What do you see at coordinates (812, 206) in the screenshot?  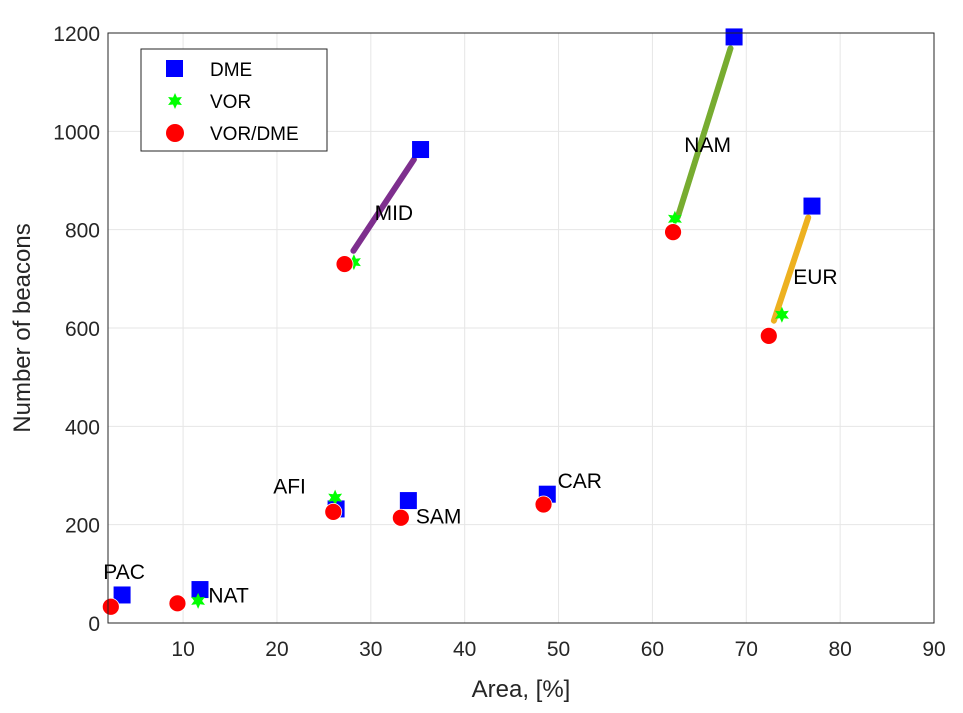 I see `point-dme-eur` at bounding box center [812, 206].